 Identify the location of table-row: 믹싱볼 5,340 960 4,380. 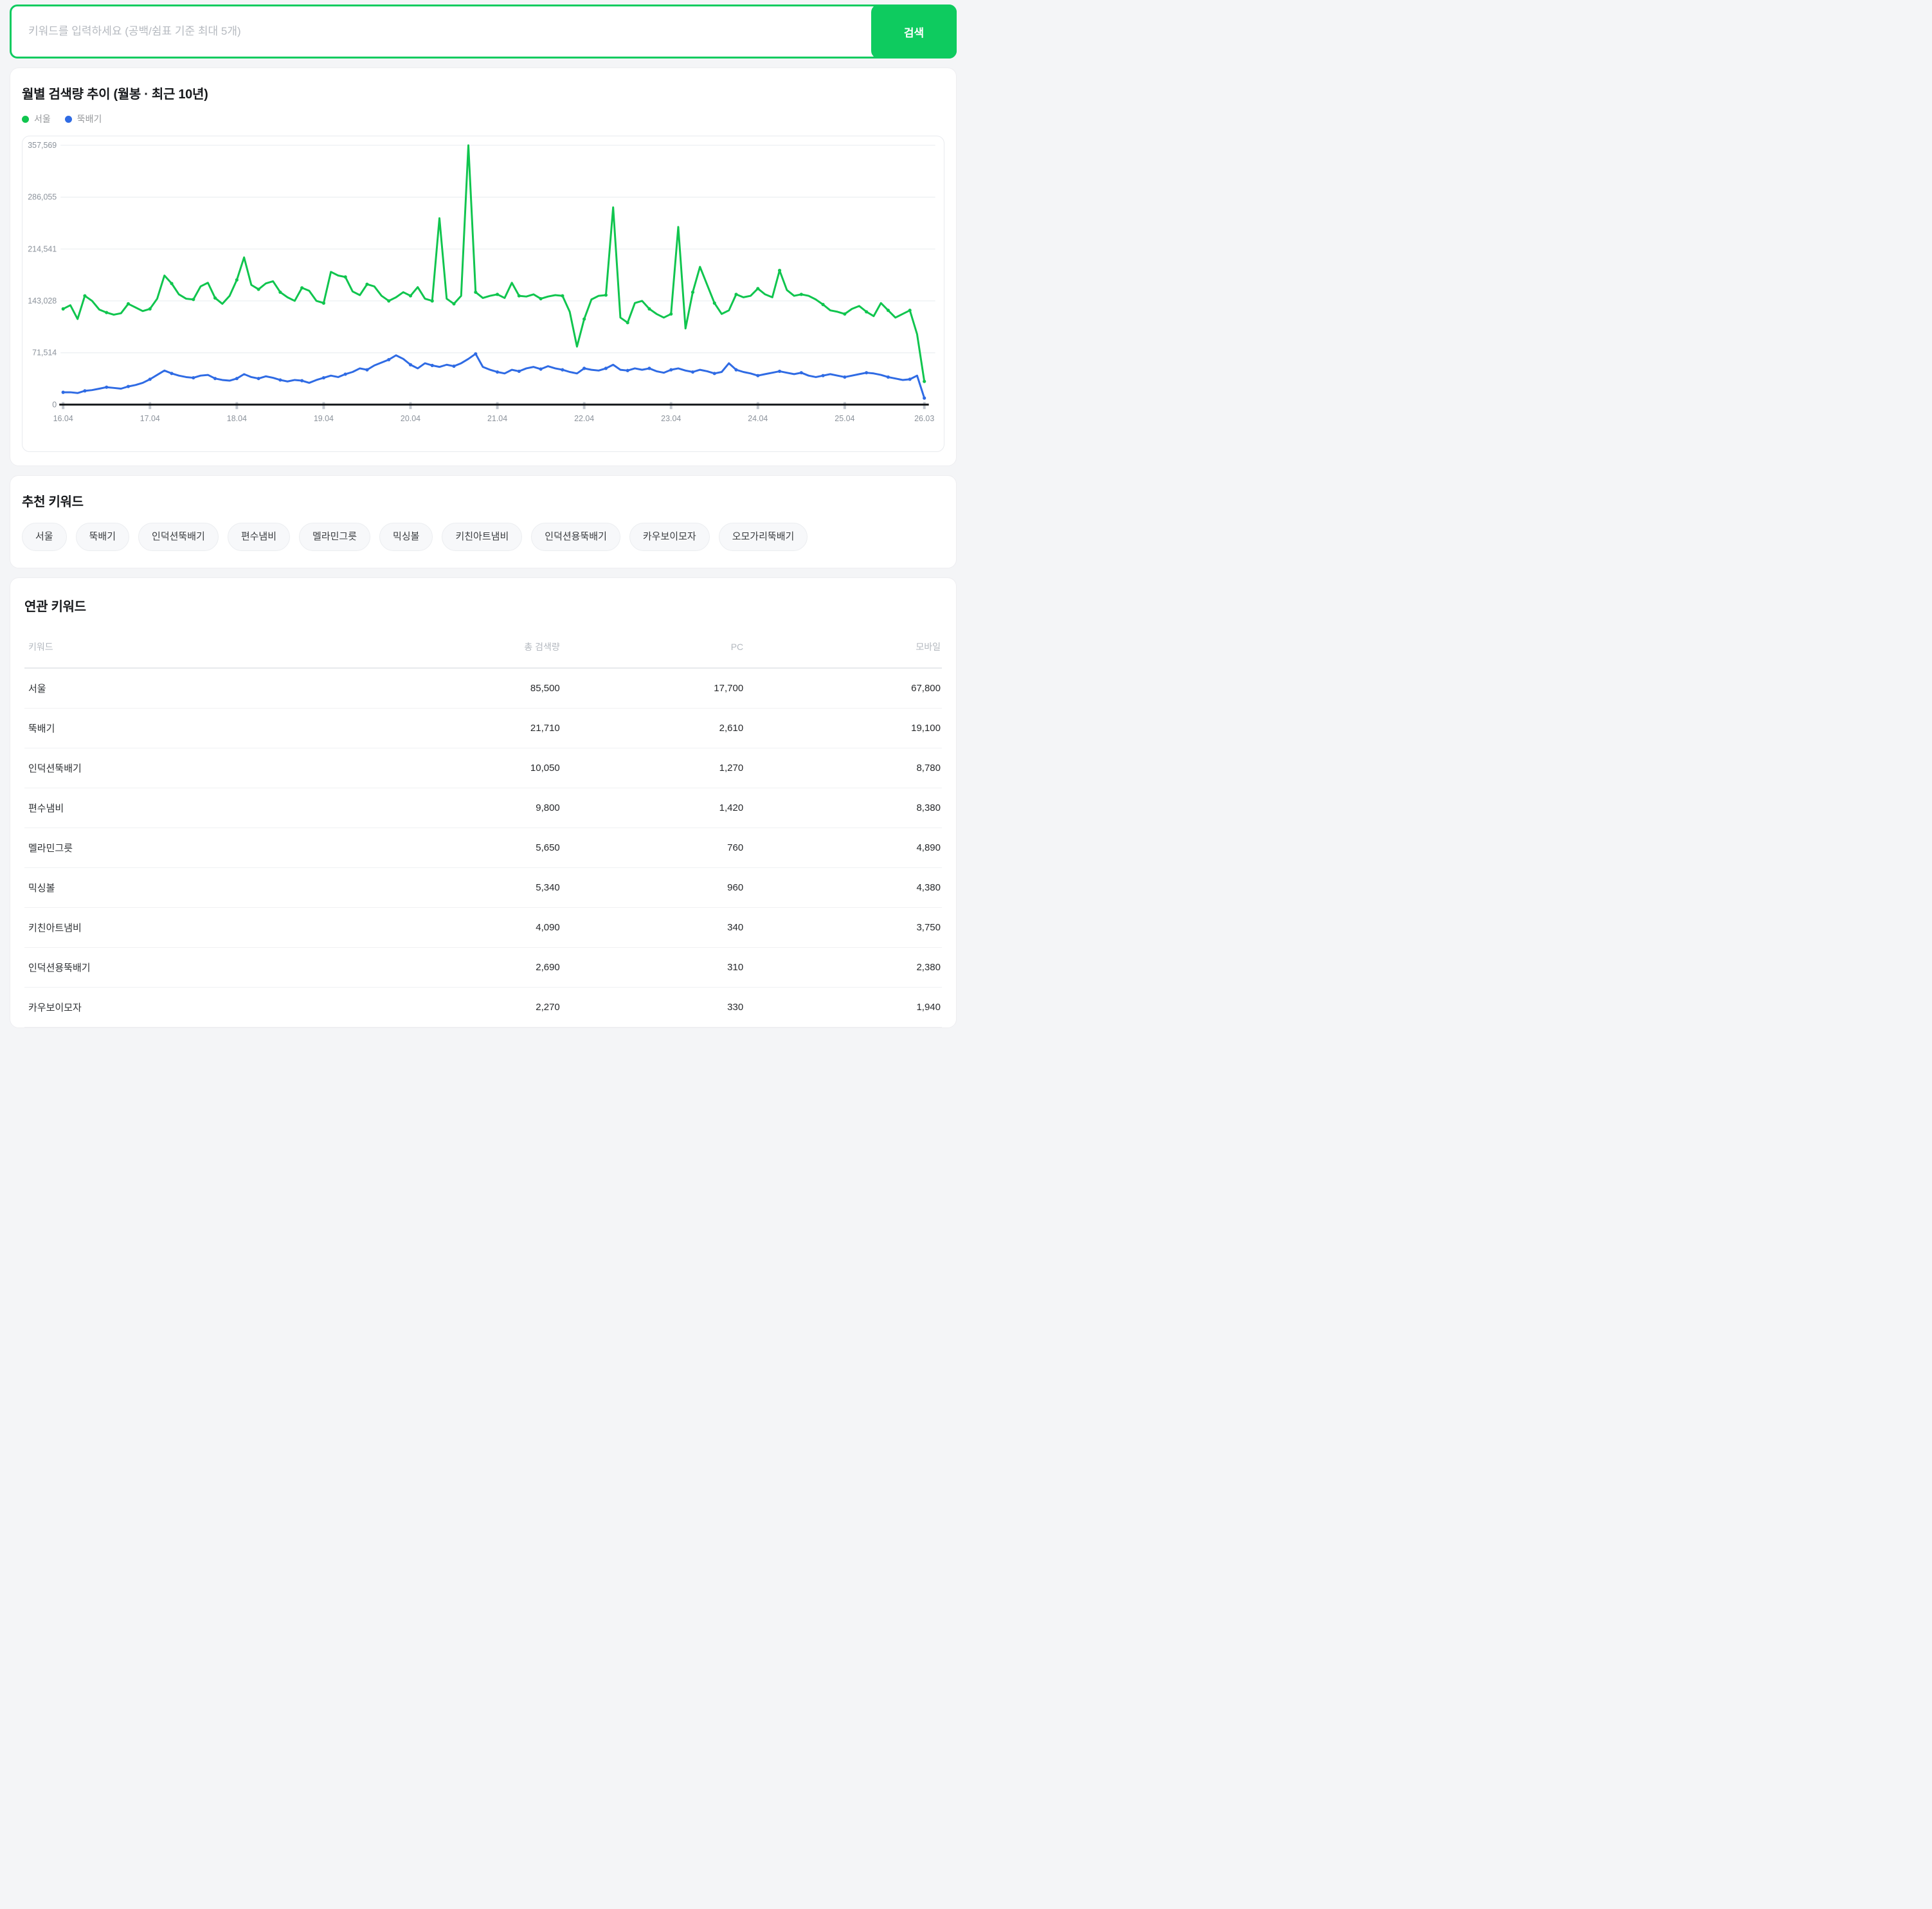
(483, 888).